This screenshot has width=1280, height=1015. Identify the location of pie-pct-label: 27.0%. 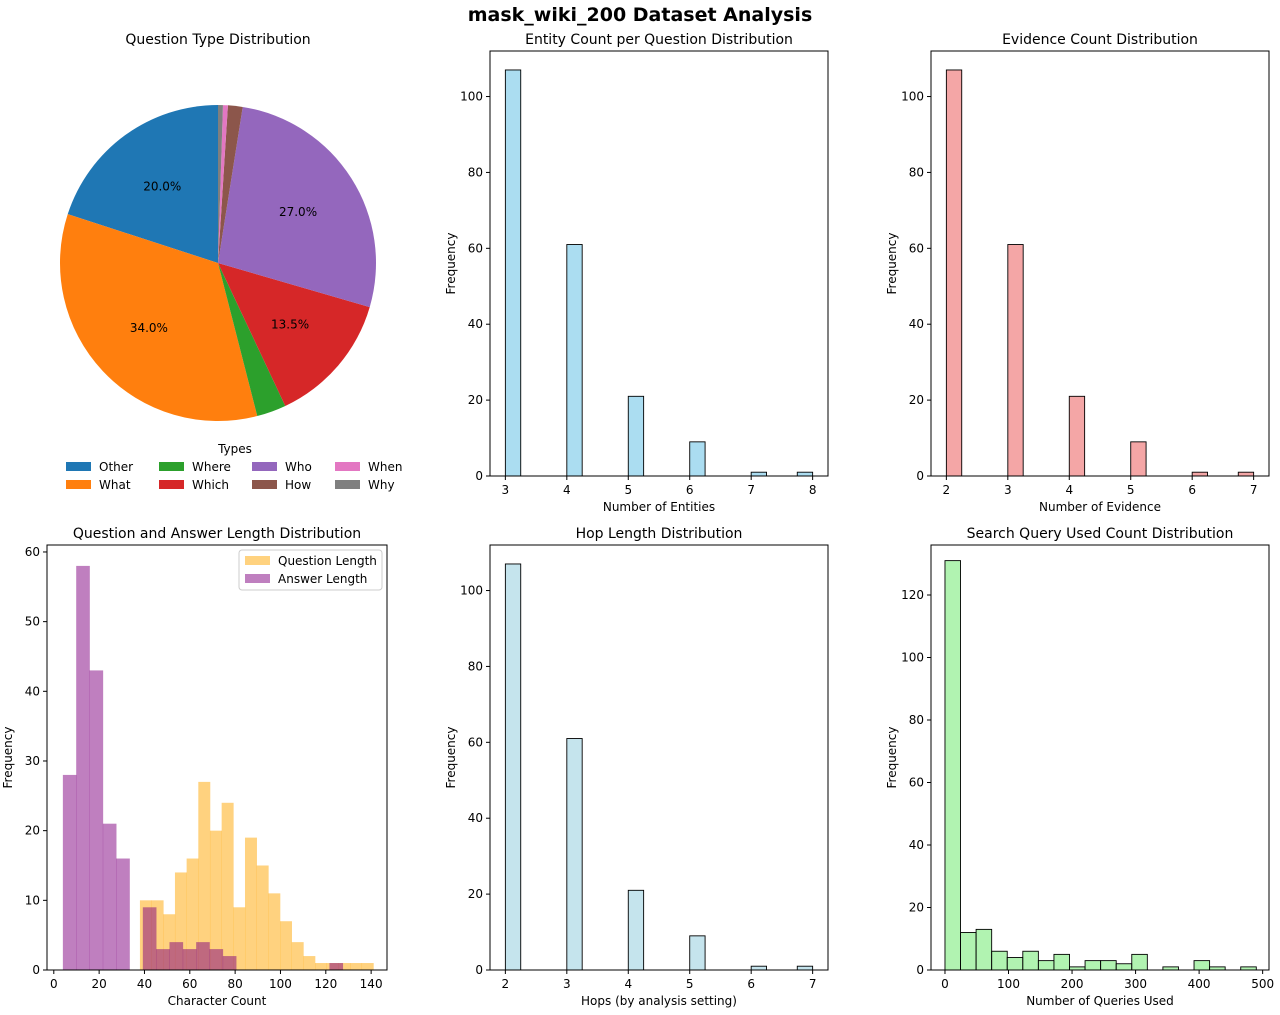
(298, 212).